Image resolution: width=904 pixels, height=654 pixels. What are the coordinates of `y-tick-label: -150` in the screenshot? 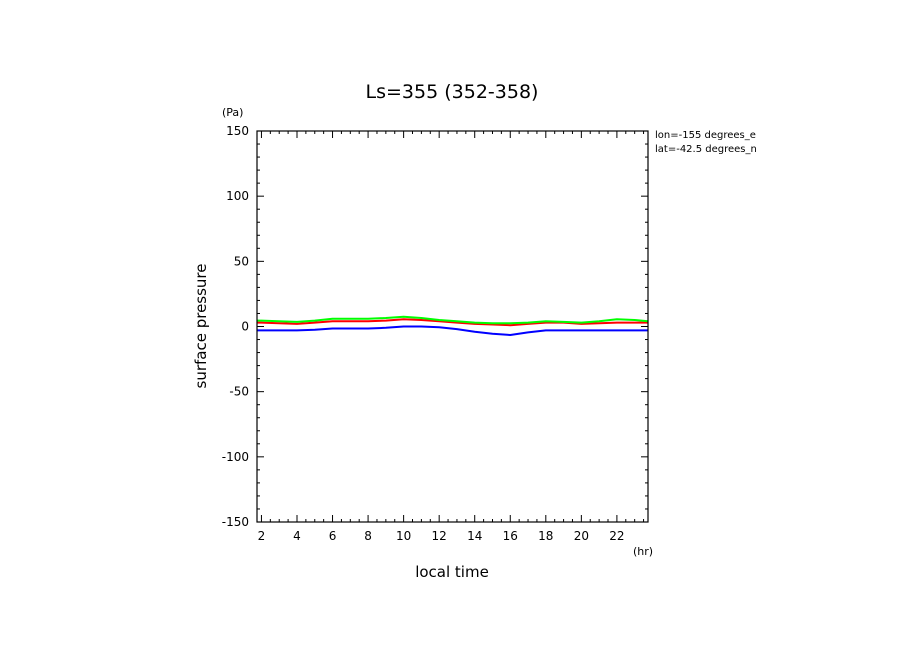 It's located at (235, 522).